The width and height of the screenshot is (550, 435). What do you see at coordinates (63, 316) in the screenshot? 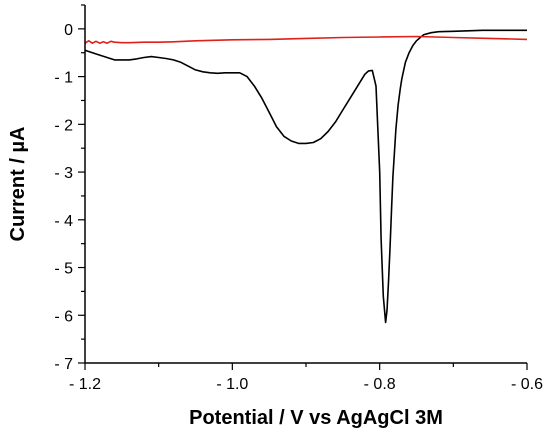
I see `y-tick-label: - 6` at bounding box center [63, 316].